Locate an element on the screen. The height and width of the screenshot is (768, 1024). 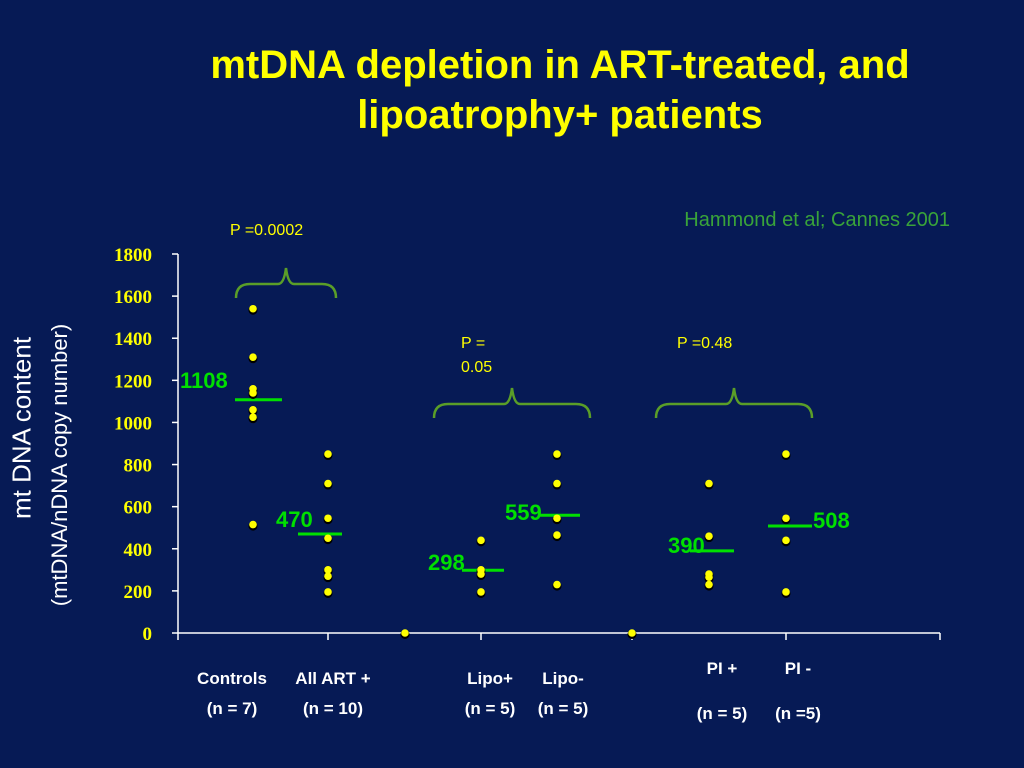
category-label: Lipo- is located at coordinates (563, 678).